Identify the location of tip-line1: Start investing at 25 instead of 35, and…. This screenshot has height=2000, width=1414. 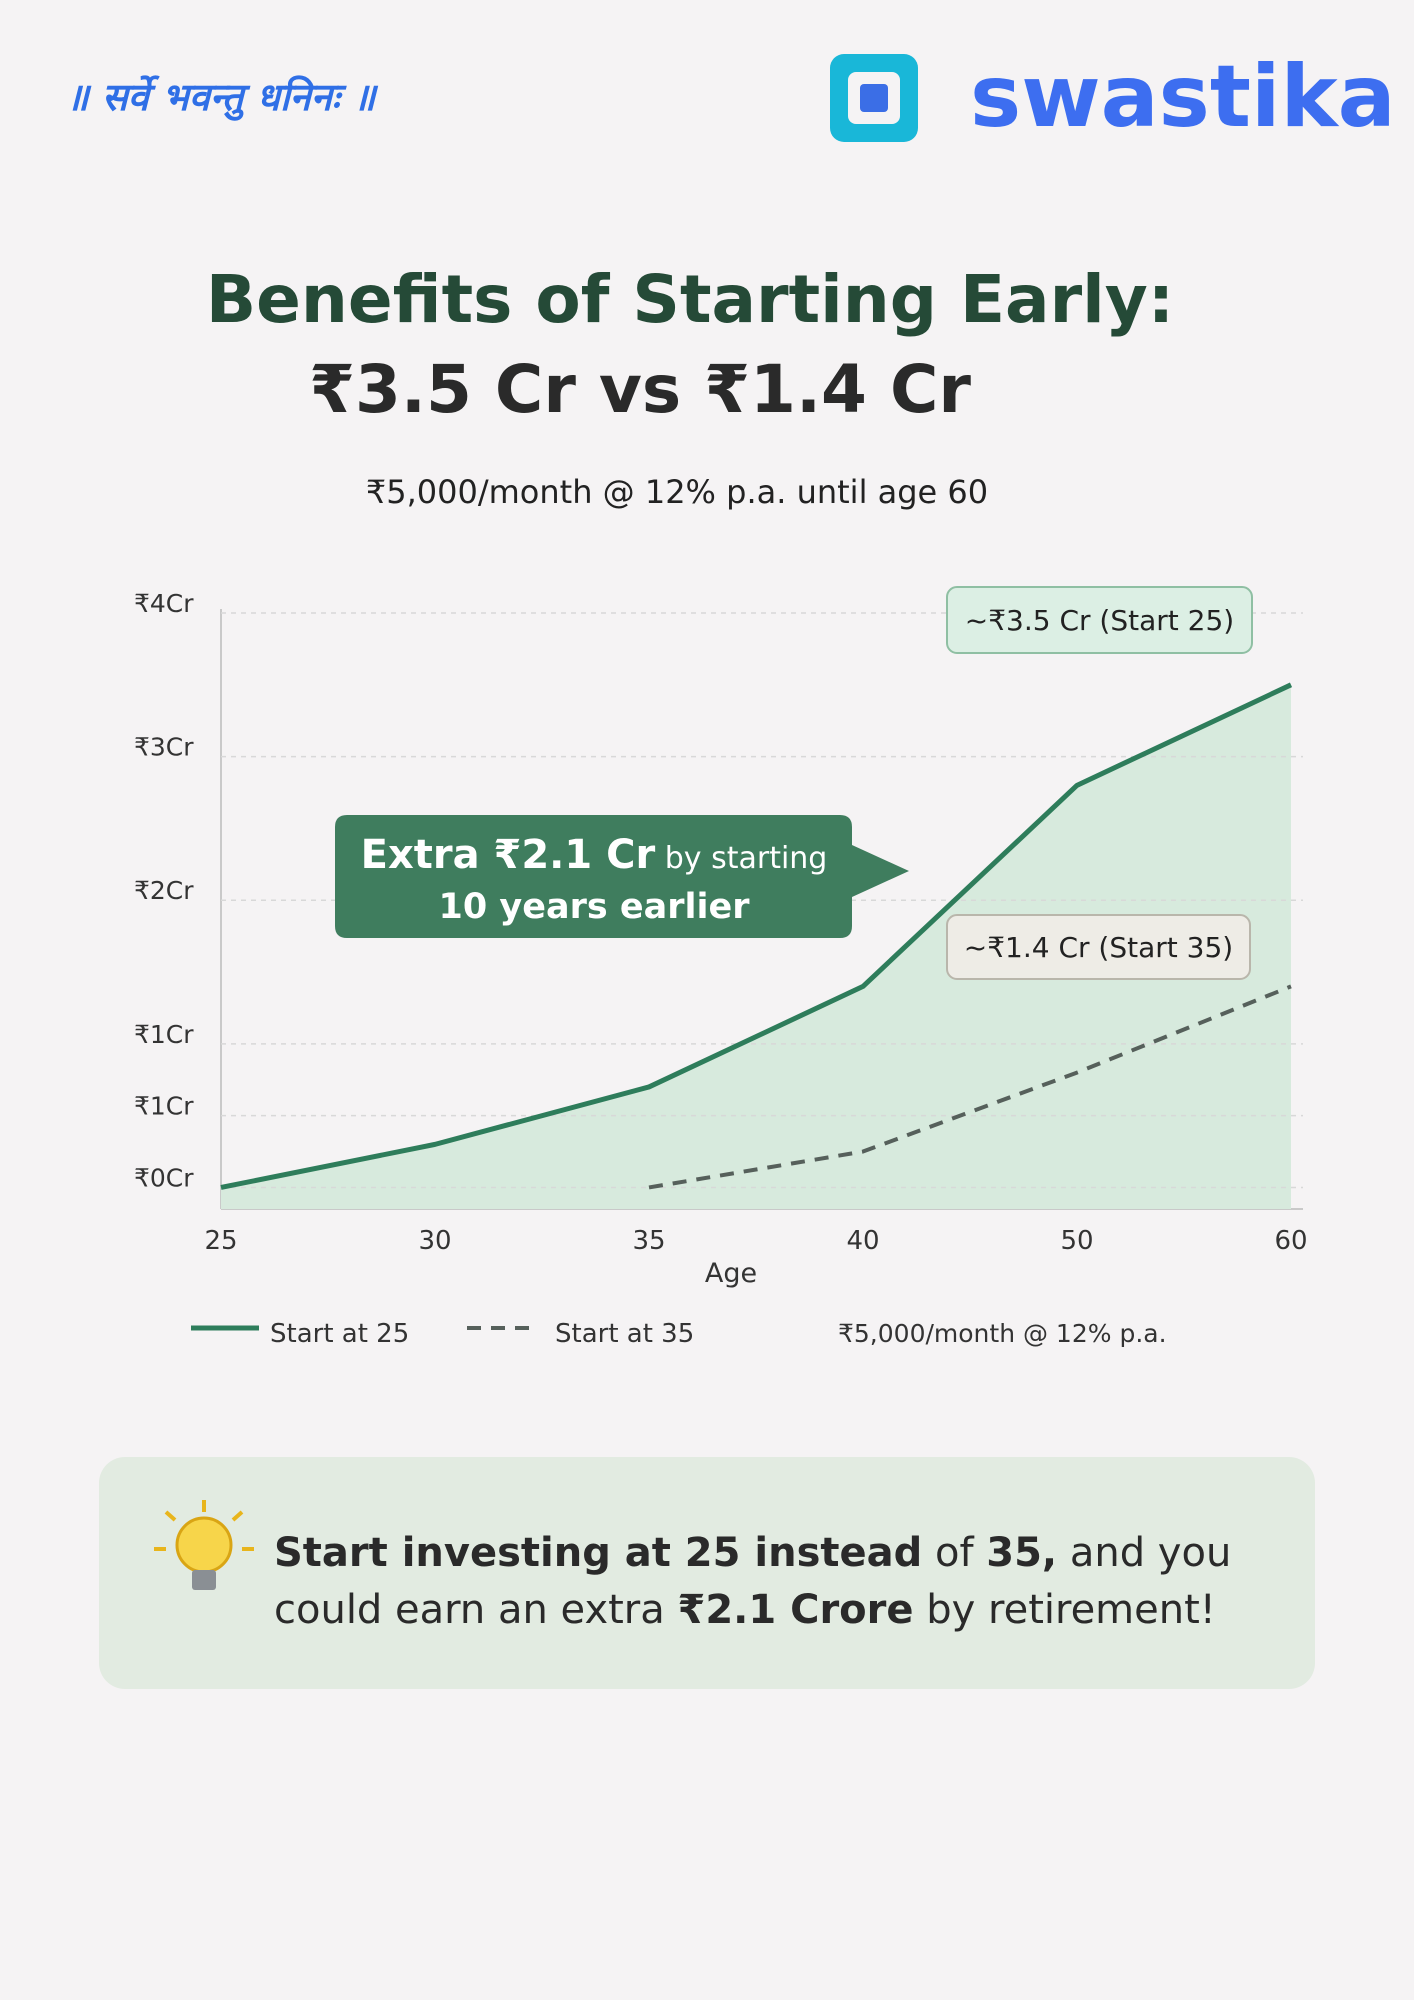
(752, 1553).